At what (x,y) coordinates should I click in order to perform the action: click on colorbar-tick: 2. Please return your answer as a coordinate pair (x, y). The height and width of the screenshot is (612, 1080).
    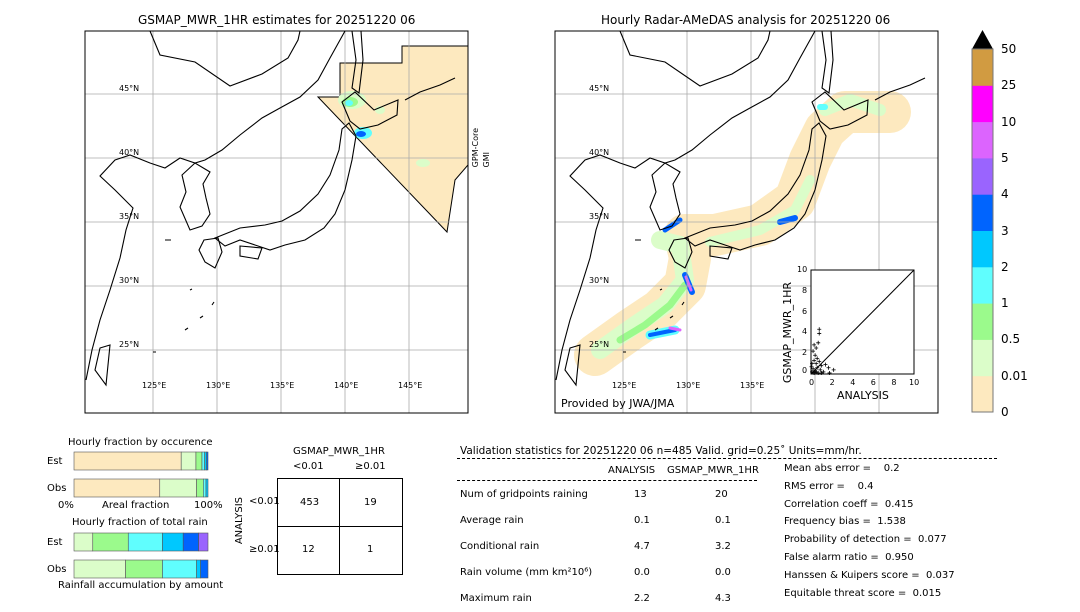
    Looking at the image, I should click on (1005, 266).